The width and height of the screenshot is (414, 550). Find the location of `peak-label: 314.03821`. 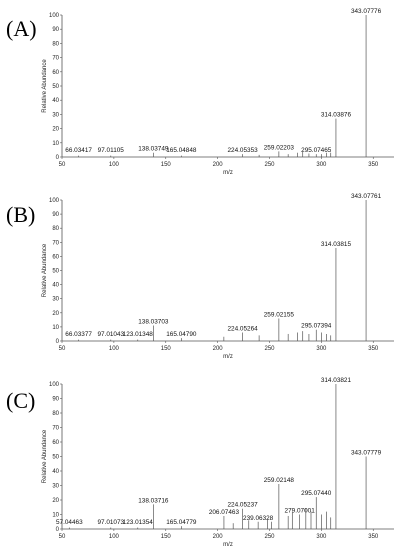

peak-label: 314.03821 is located at coordinates (336, 380).